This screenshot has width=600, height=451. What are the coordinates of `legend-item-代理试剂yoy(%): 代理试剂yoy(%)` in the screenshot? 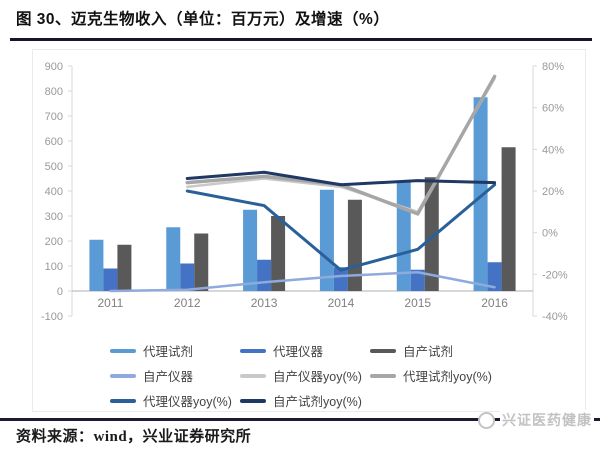 It's located at (435, 375).